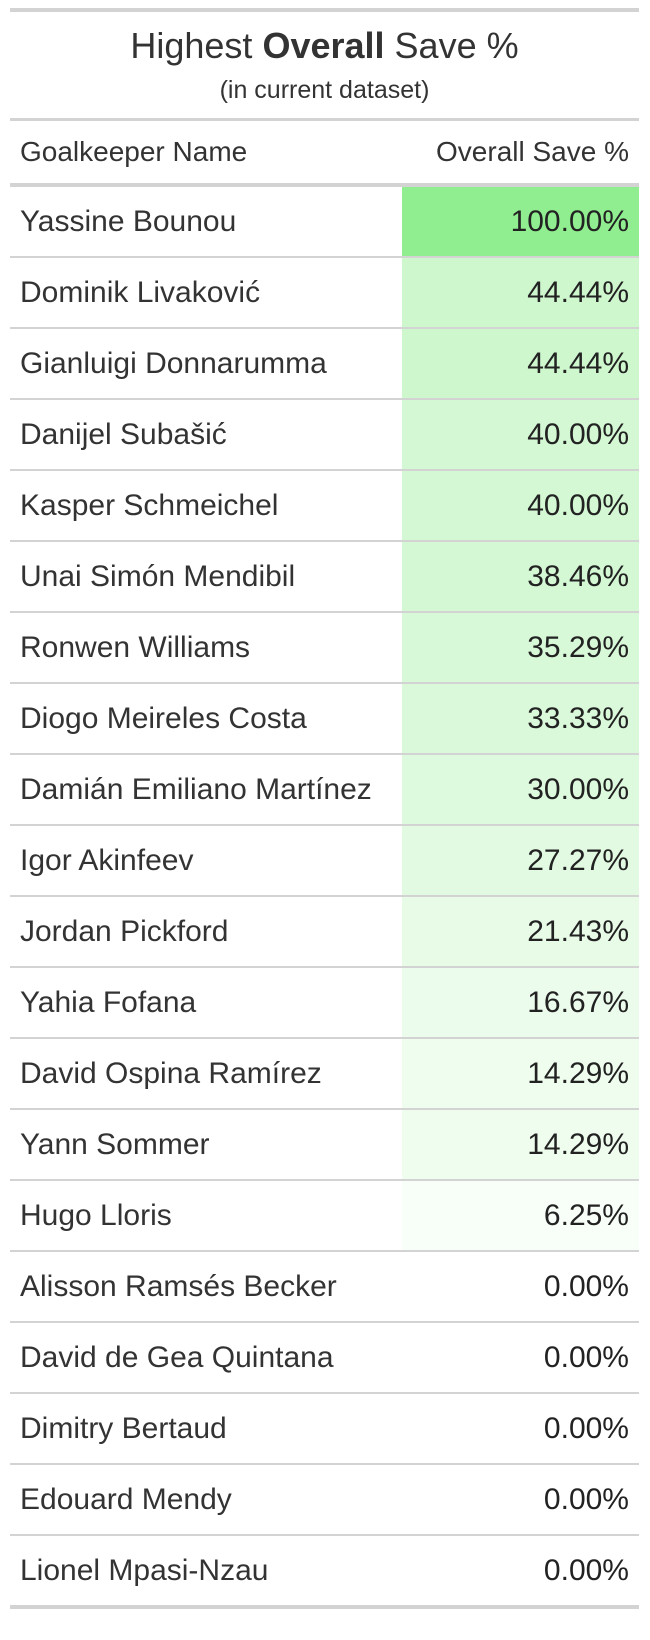  What do you see at coordinates (532, 151) in the screenshot?
I see `column-header-value: Overall Save %` at bounding box center [532, 151].